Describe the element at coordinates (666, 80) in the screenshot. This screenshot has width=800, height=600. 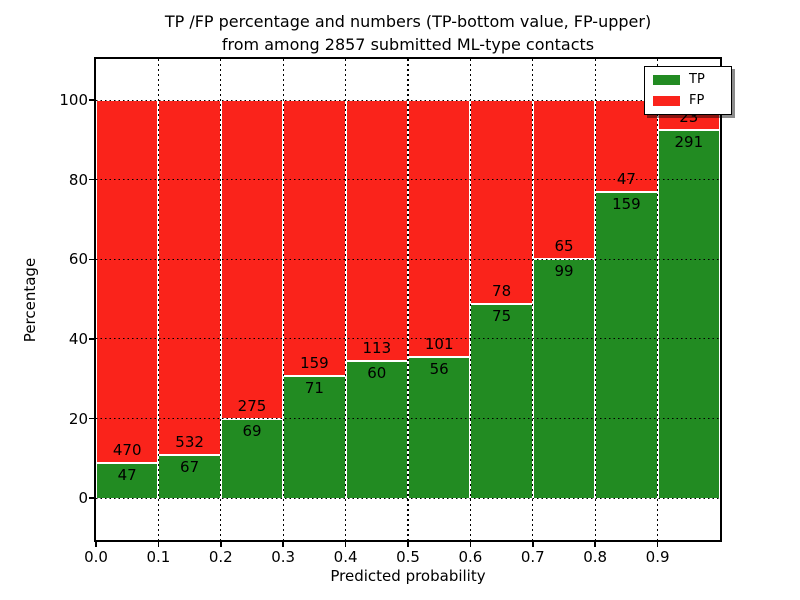
I see `tp-color-swatch` at that location.